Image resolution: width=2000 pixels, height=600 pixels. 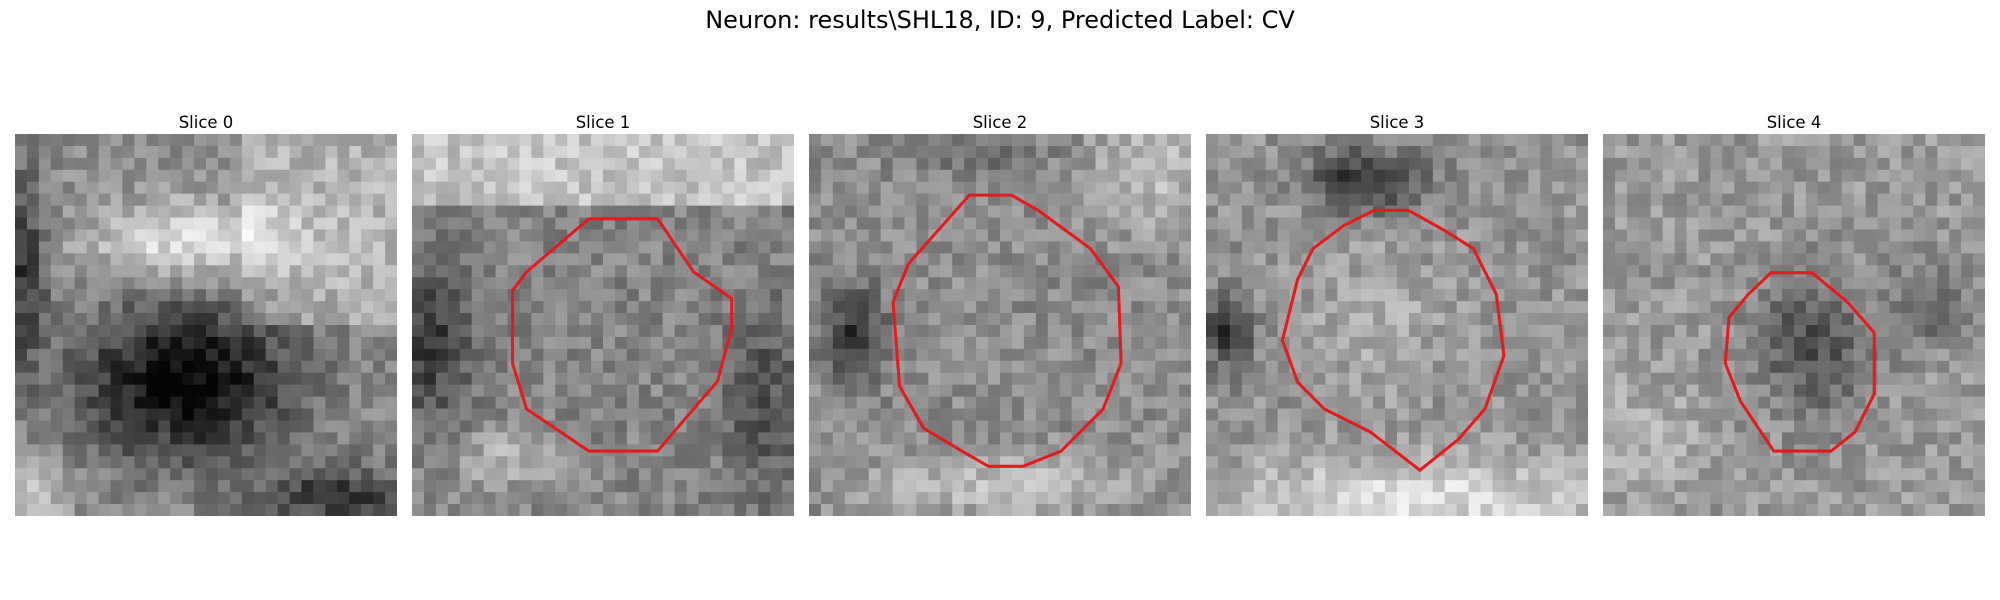 I want to click on slice-panel-0: Slice 0, so click(x=206, y=314).